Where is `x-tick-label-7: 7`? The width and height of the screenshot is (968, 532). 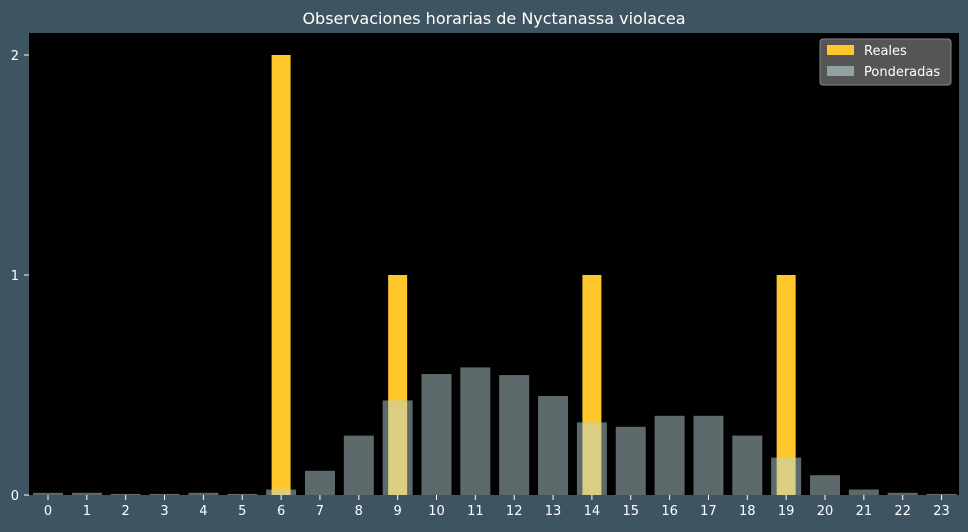 x-tick-label-7: 7 is located at coordinates (320, 511).